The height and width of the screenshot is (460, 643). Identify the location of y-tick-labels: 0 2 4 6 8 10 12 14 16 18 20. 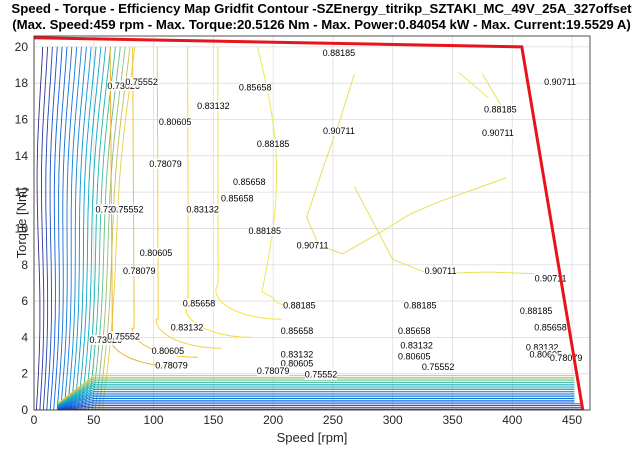
(22, 228).